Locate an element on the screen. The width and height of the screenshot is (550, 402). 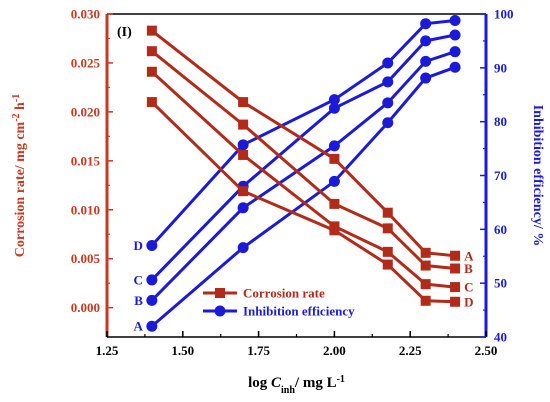
y-left-tick-label: 0.020 is located at coordinates (85, 111).